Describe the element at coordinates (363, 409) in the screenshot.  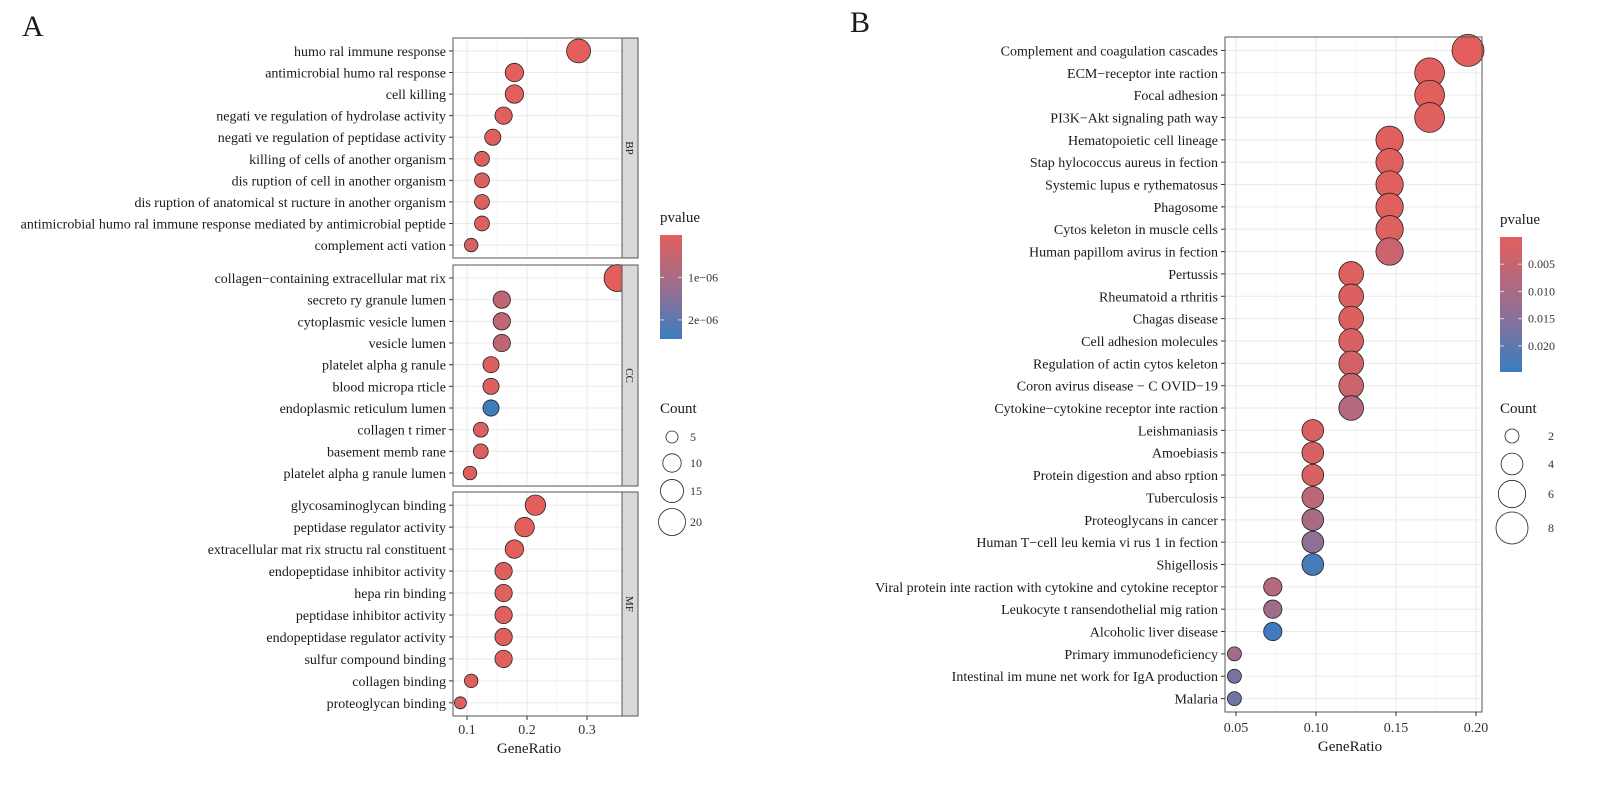
I see `go-term-label: endoplasmic reticulum lumen` at that location.